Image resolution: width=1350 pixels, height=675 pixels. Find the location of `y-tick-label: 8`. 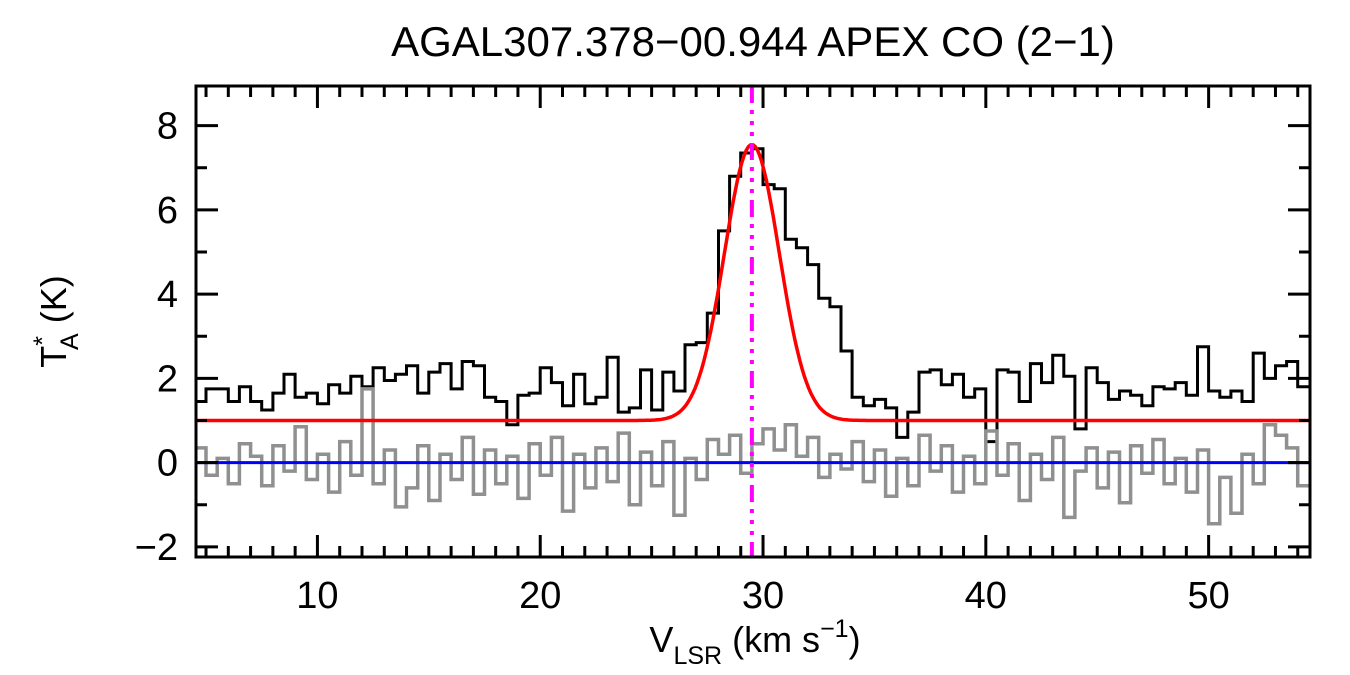

y-tick-label: 8 is located at coordinates (167, 127).